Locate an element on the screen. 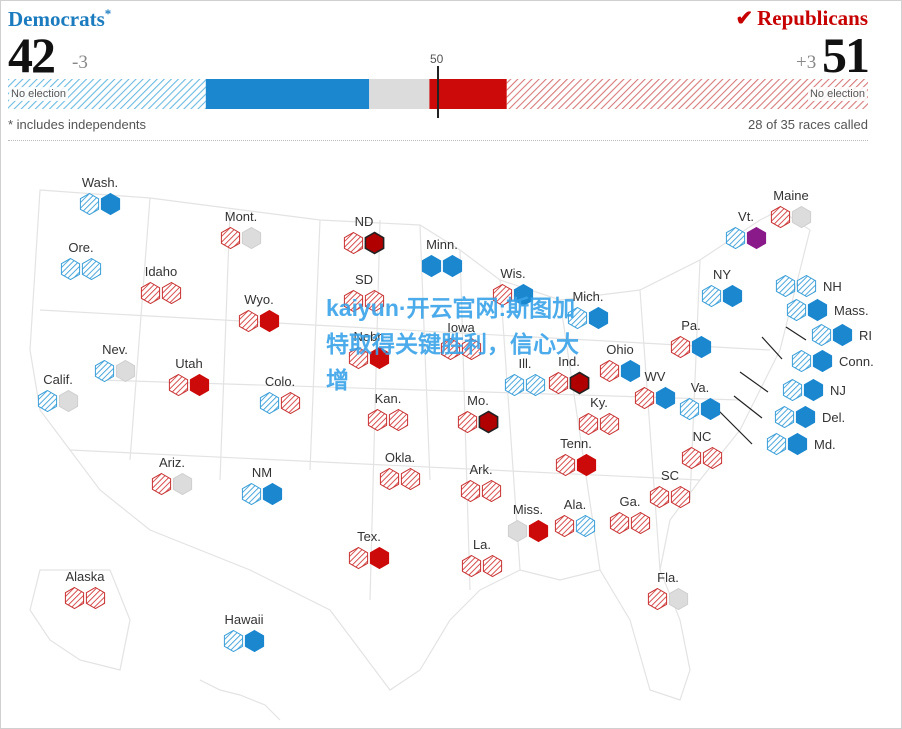 The width and height of the screenshot is (902, 729). state-hex-row-ga is located at coordinates (630, 523).